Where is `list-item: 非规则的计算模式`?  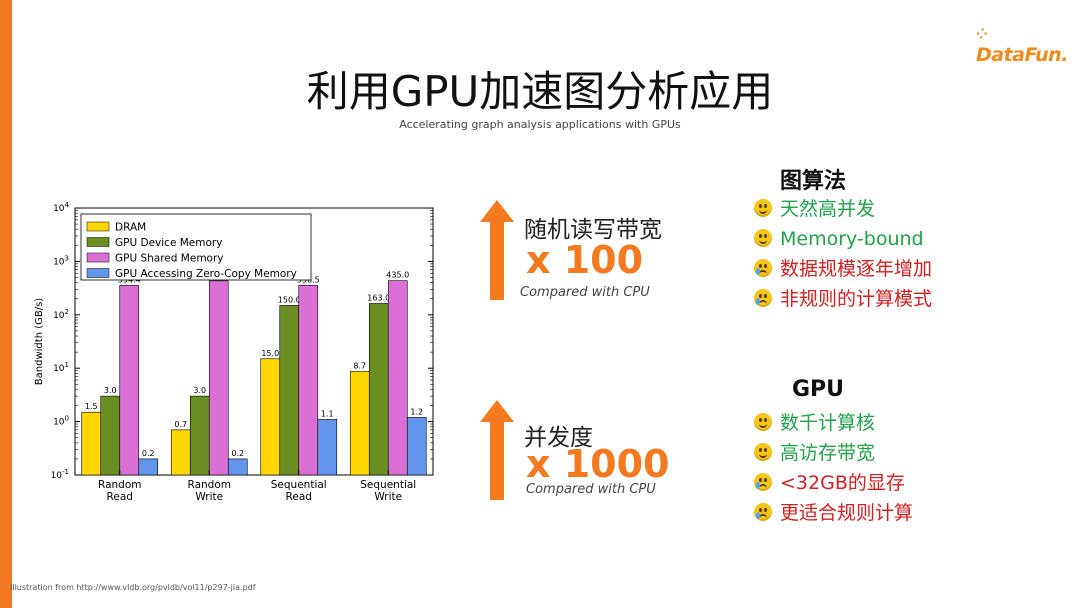
list-item: 非规则的计算模式 is located at coordinates (843, 299).